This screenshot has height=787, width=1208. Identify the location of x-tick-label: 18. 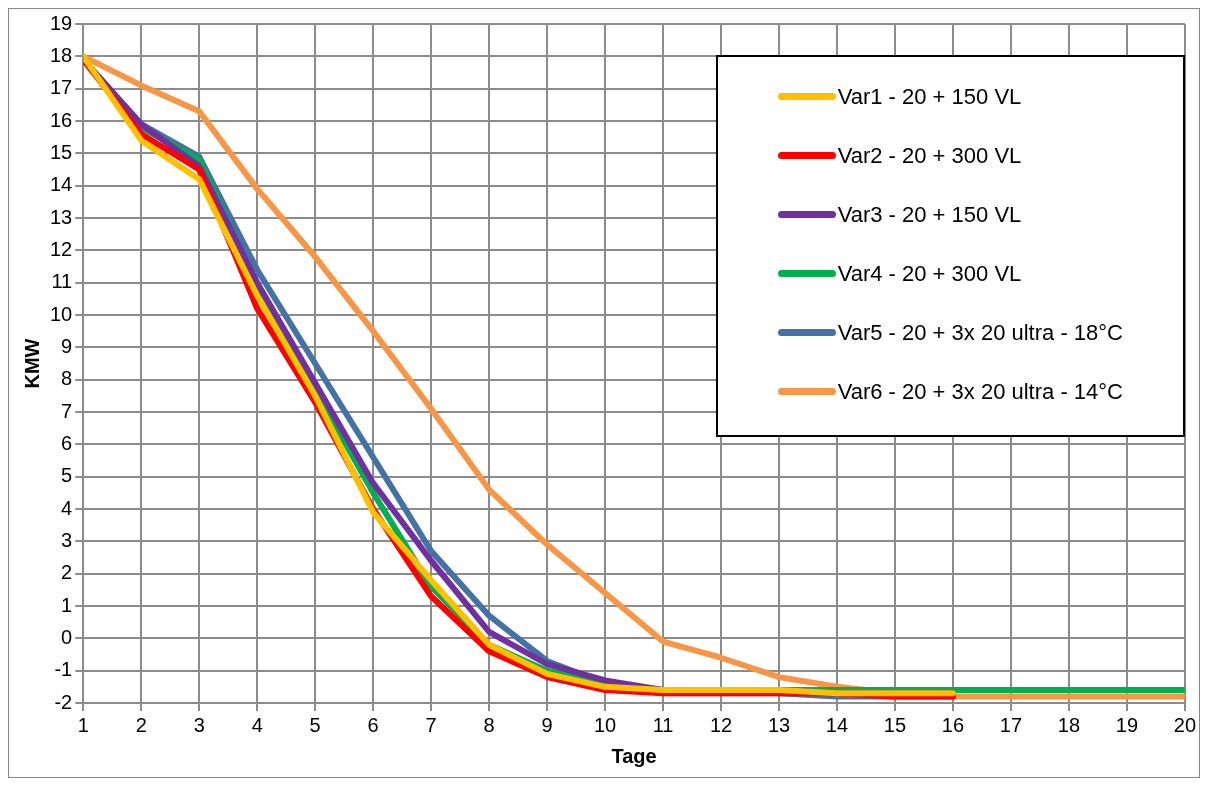
(1069, 724).